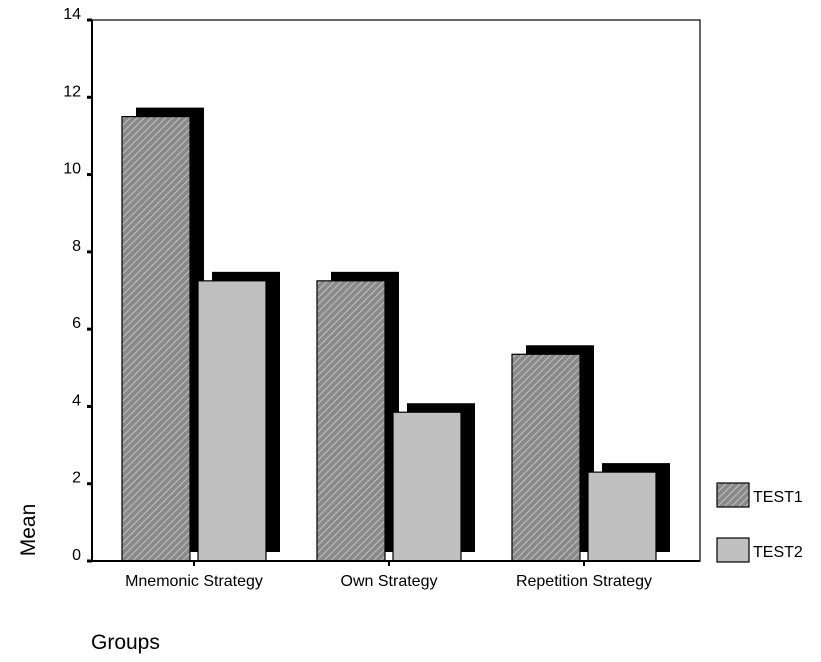 The image size is (821, 662). What do you see at coordinates (125, 642) in the screenshot?
I see `x-axis-label: Groups` at bounding box center [125, 642].